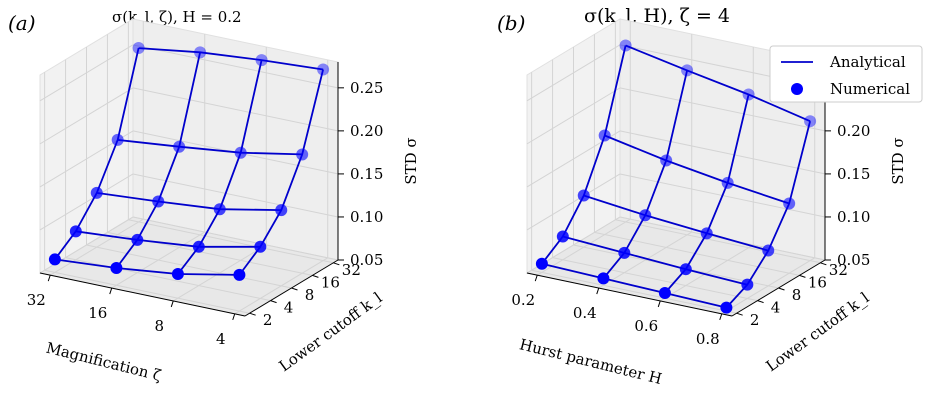 This screenshot has height=414, width=928. What do you see at coordinates (838, 270) in the screenshot?
I see `panel-b-y-tick-label: 32` at bounding box center [838, 270].